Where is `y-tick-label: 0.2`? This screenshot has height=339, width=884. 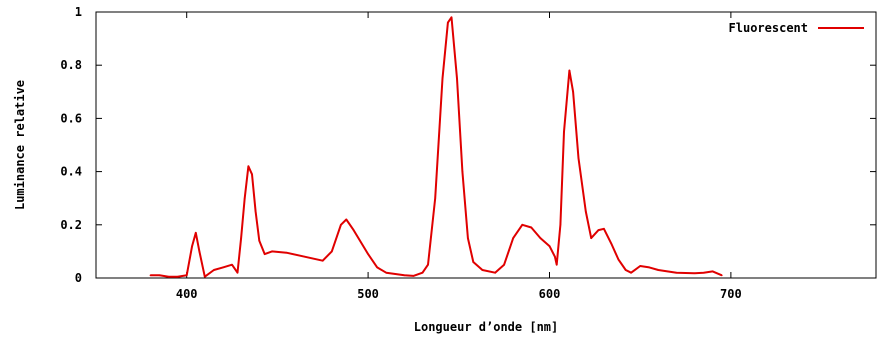 y-tick-label: 0.2 is located at coordinates (71, 225).